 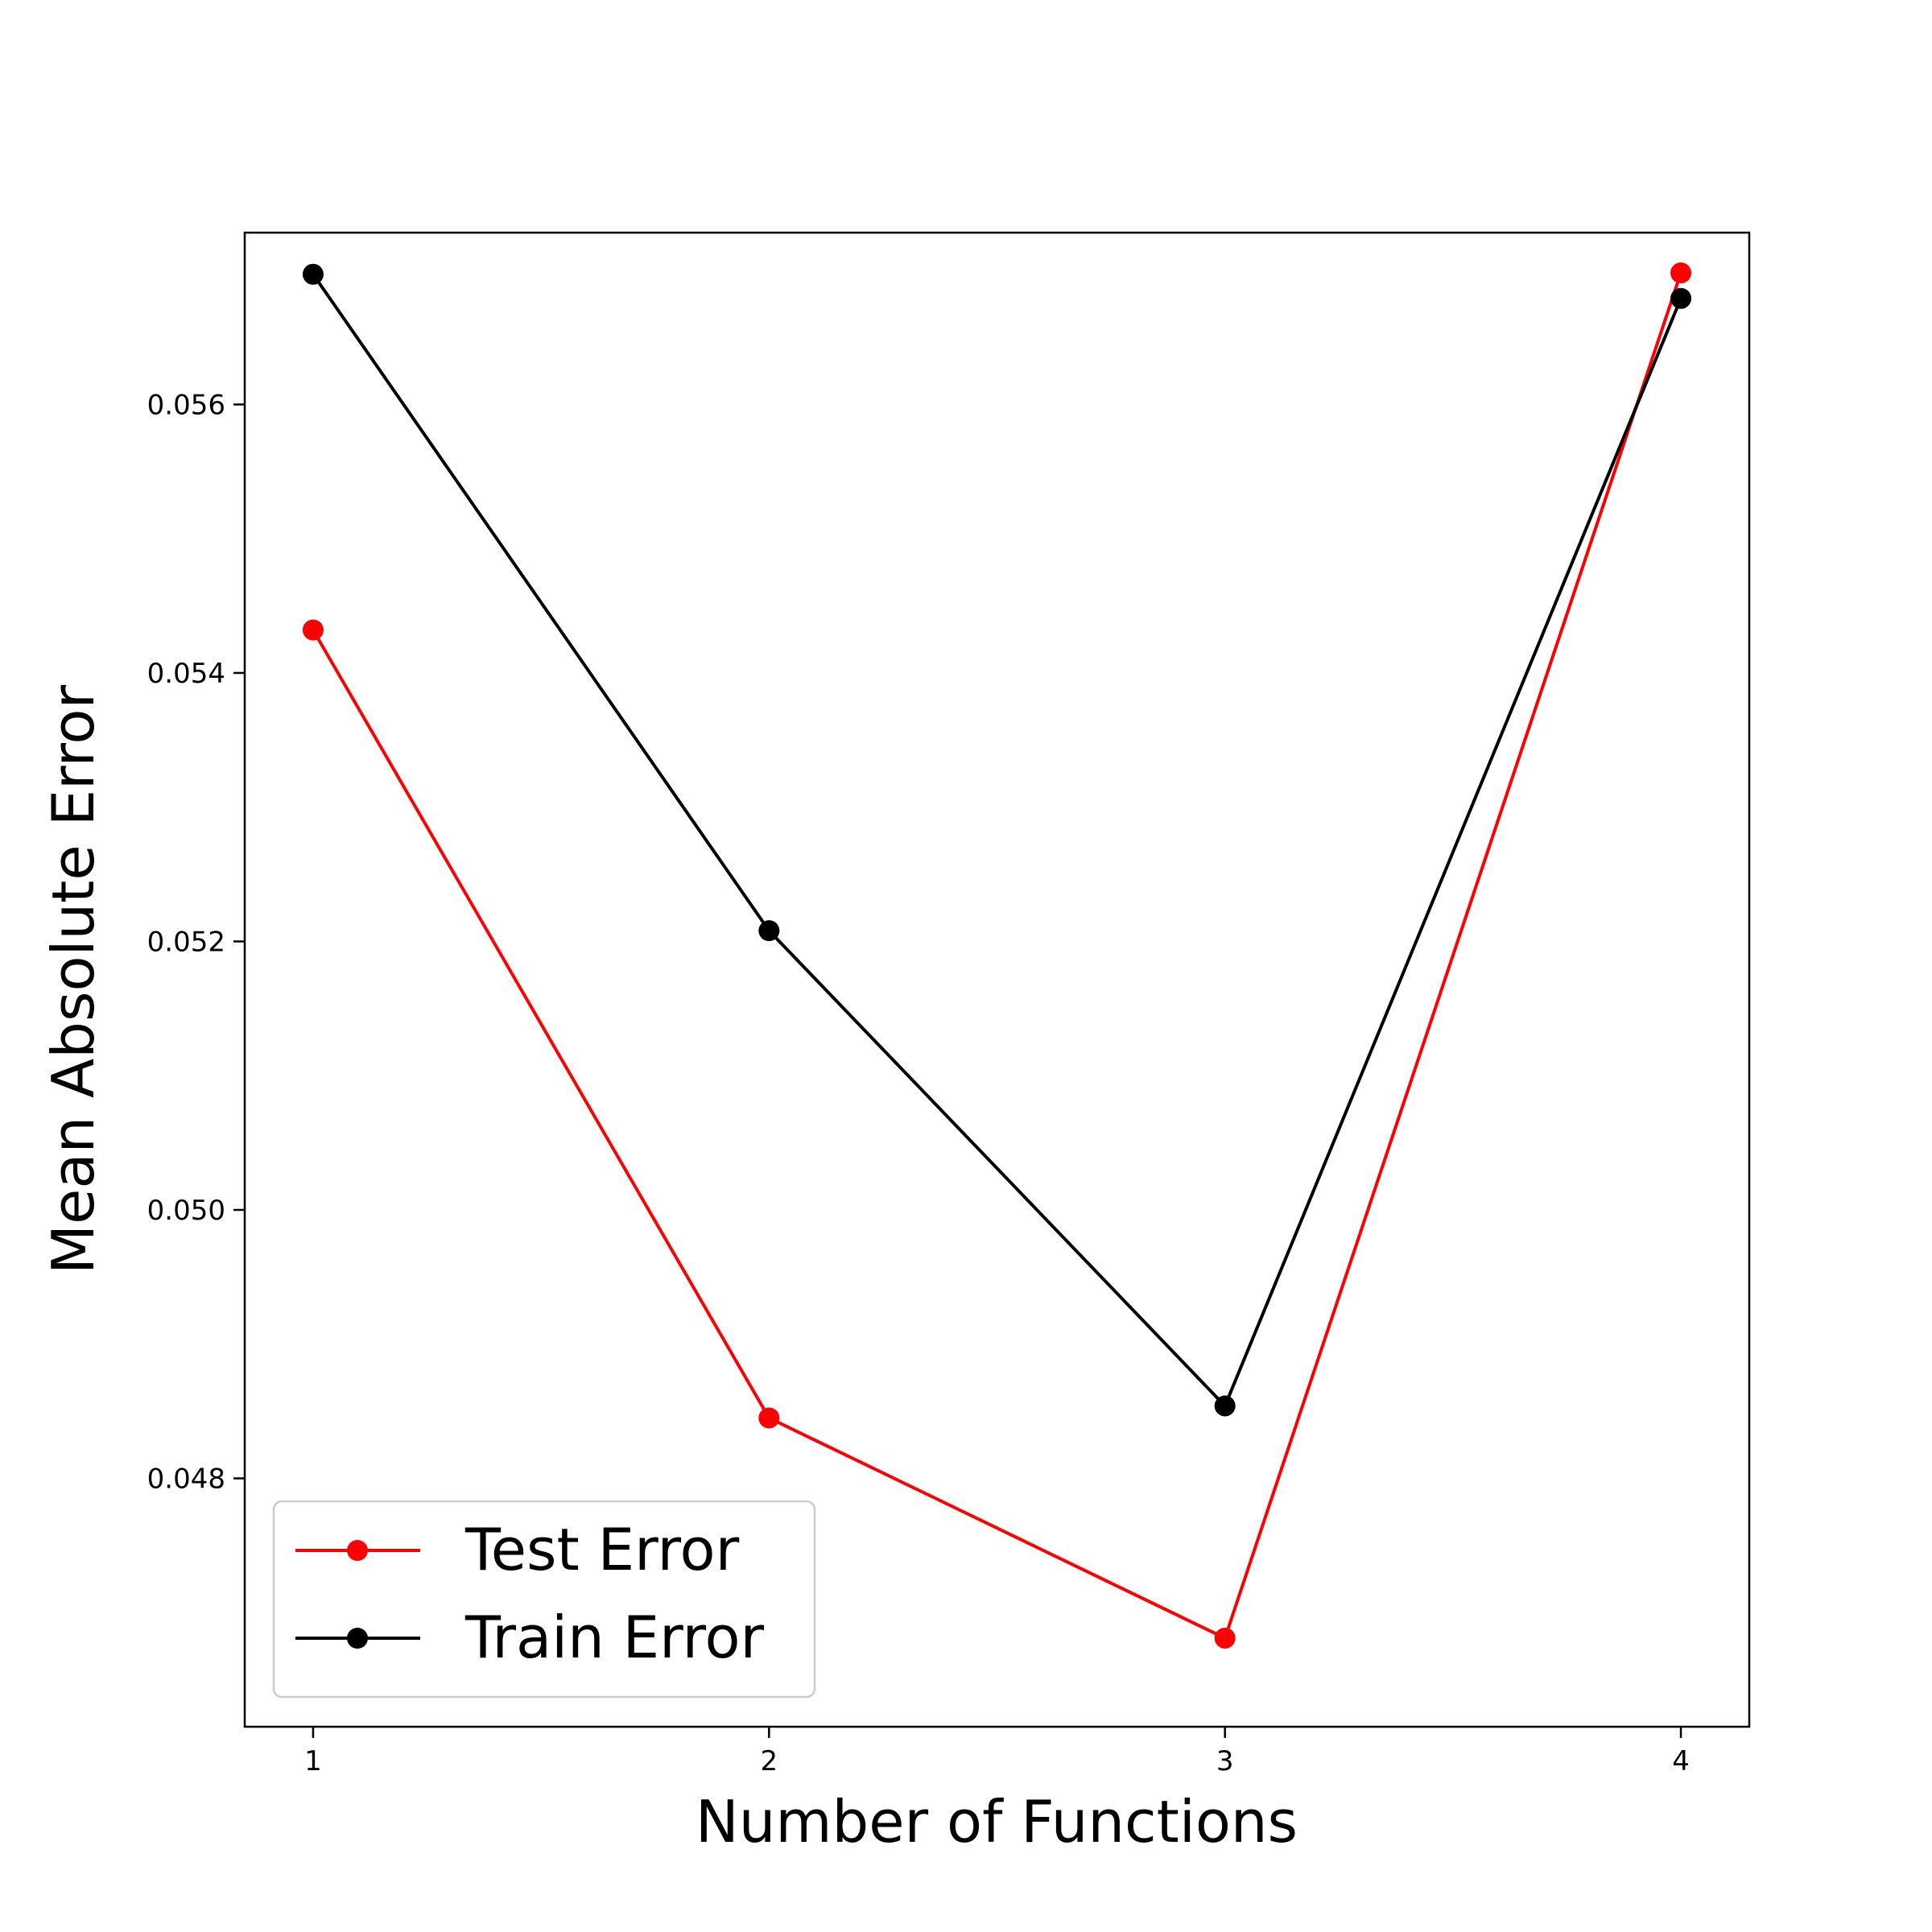 I want to click on x-tick-label: 1, so click(x=313, y=1761).